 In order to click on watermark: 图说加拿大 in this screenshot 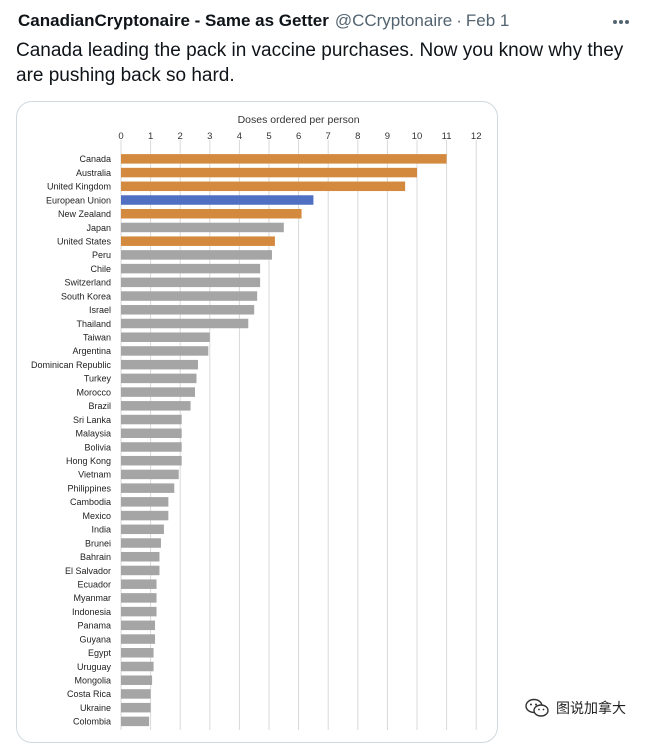, I will do `click(575, 708)`.